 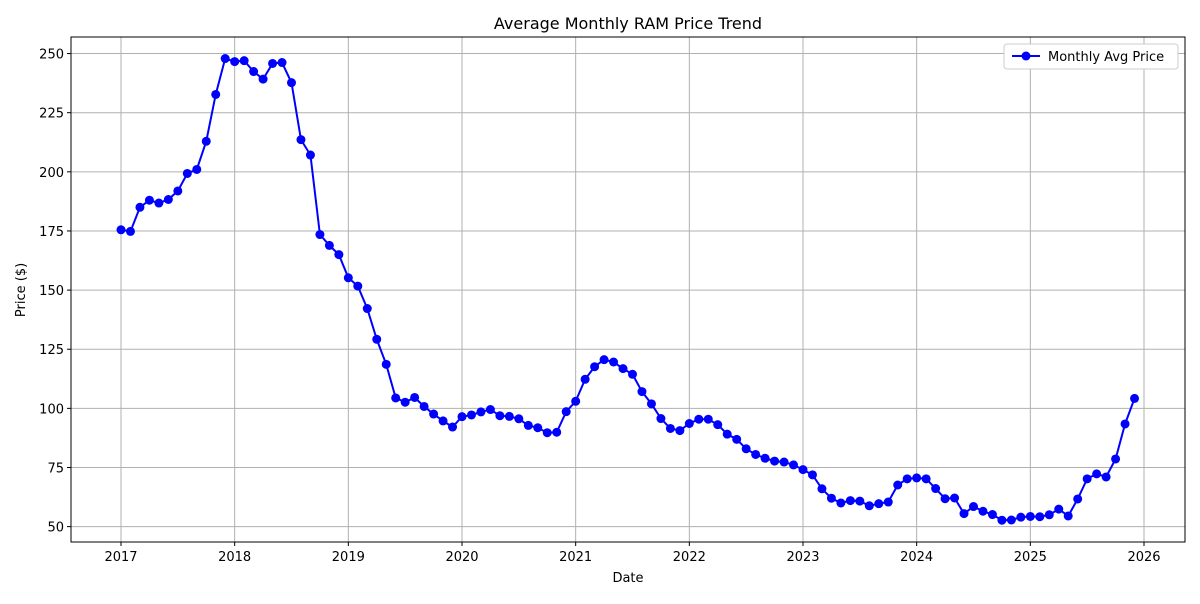 I want to click on y-tick-label: 250, so click(x=51, y=55).